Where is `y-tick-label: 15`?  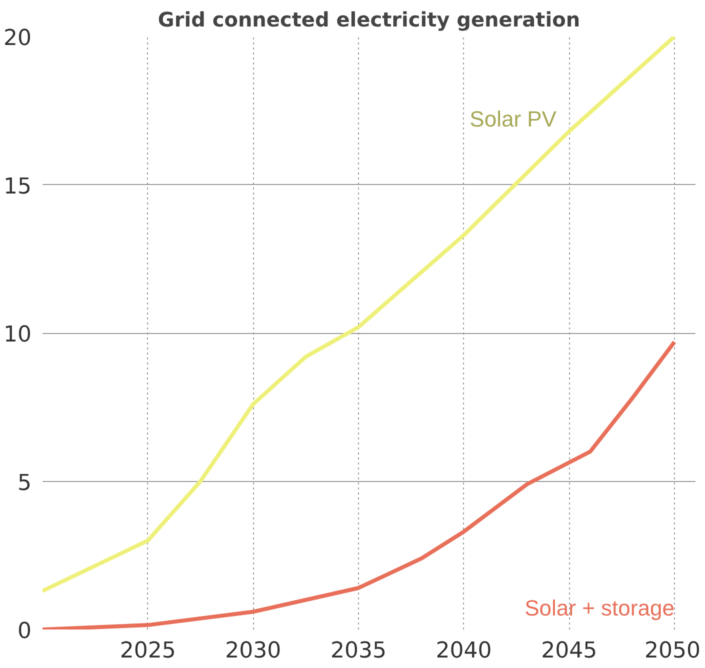
y-tick-label: 15 is located at coordinates (18, 187).